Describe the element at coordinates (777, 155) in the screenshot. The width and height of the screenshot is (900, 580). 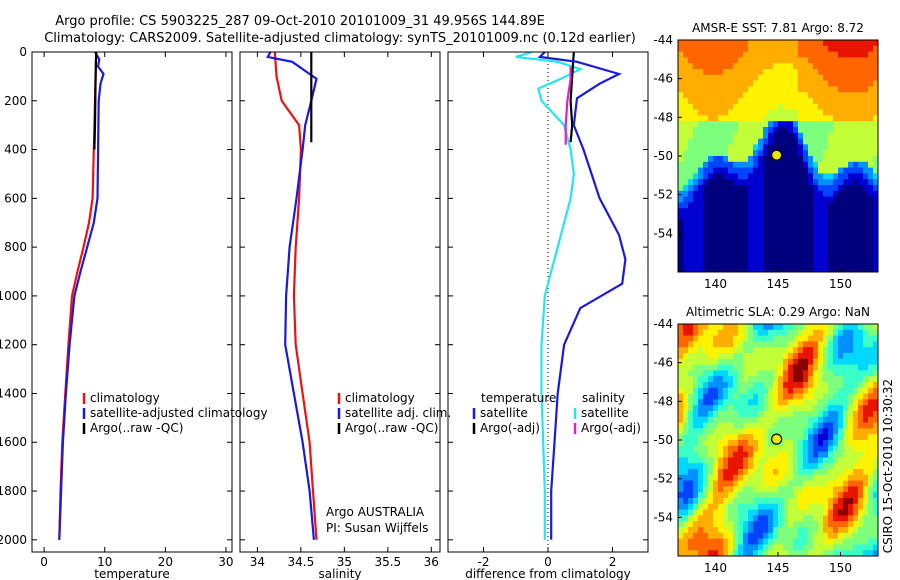
I see `argo-location-marker` at that location.